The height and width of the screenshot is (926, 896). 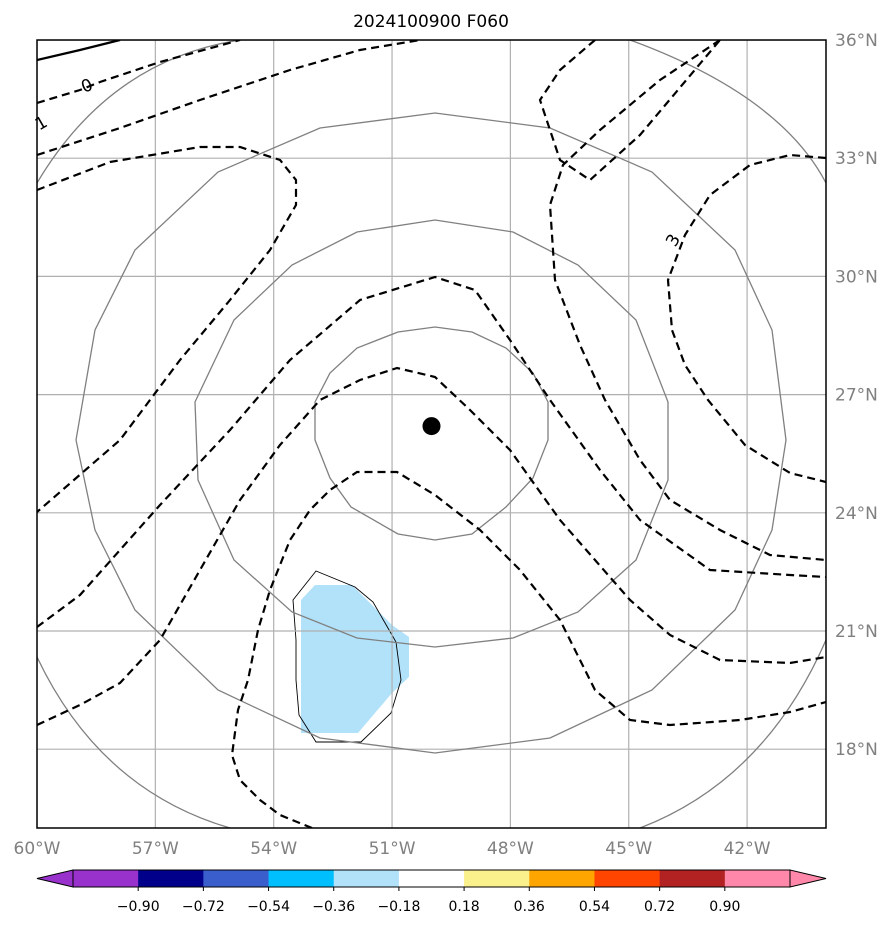 I want to click on colorbar-tick-label: 0.72, so click(x=659, y=907).